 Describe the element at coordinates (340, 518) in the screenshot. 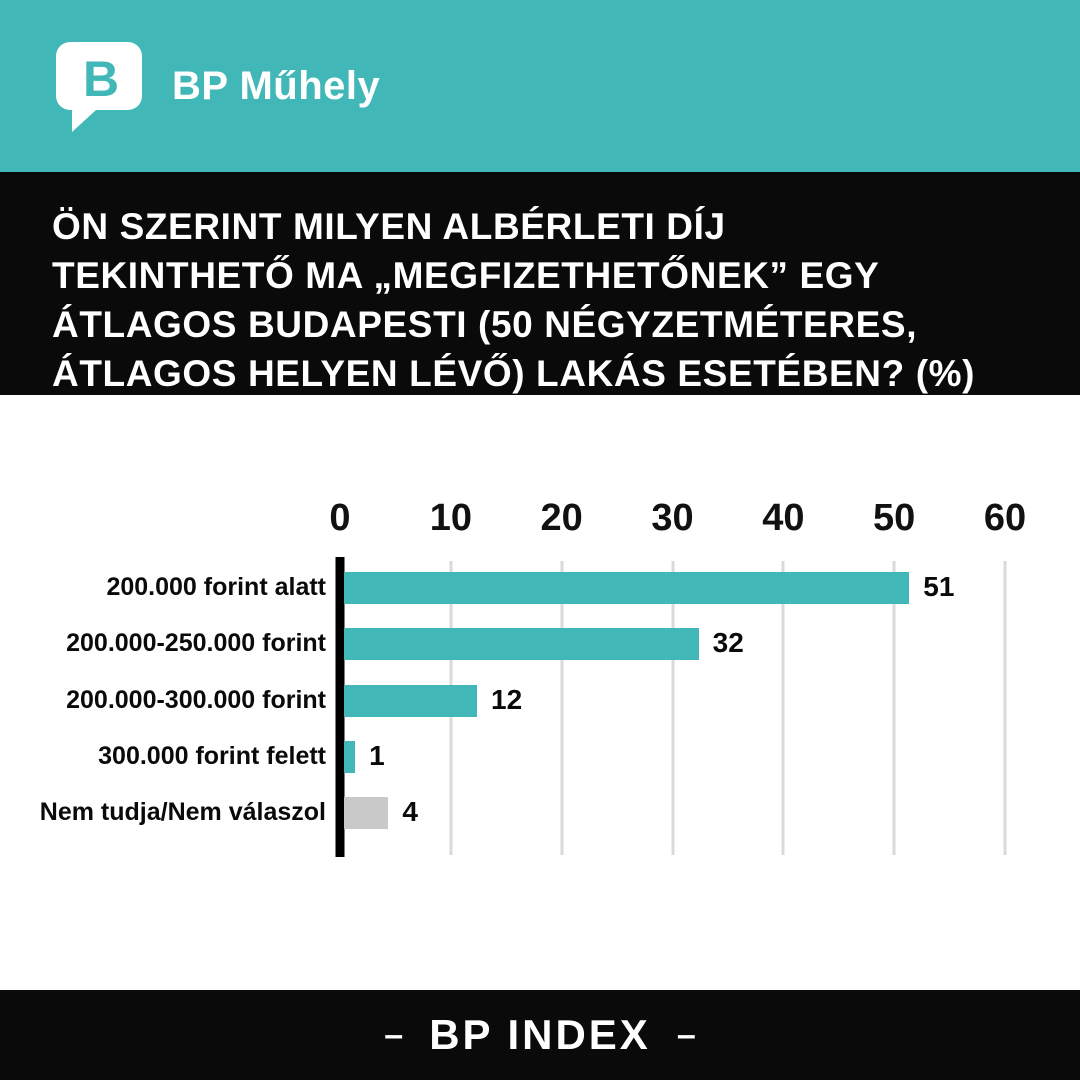

I see `x-tick-label: 0` at that location.